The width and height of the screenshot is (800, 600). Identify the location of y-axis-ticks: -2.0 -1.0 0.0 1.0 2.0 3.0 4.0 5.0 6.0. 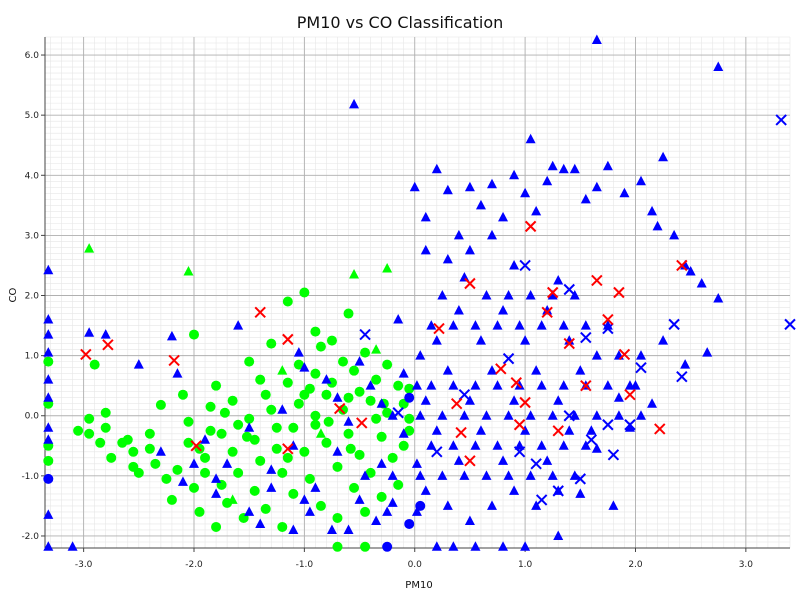
(33, 296).